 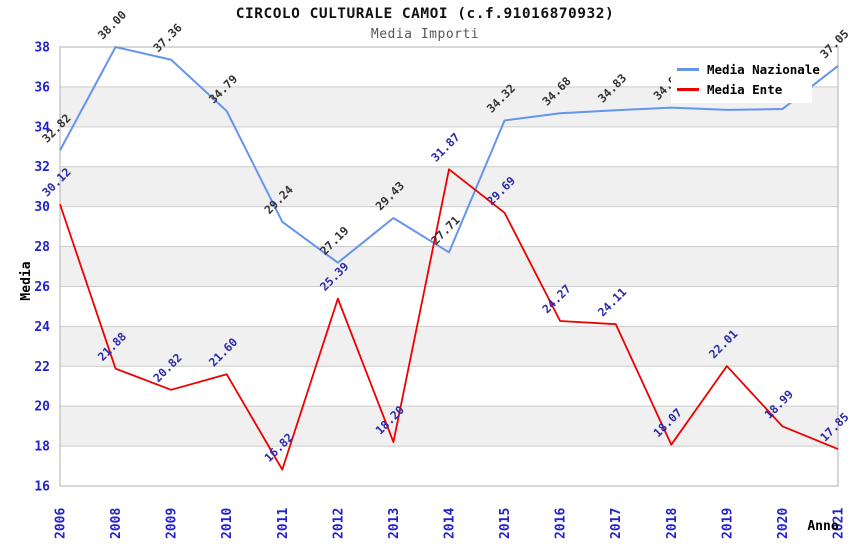 I want to click on chart-subtitle: Media Importi, so click(x=425, y=34).